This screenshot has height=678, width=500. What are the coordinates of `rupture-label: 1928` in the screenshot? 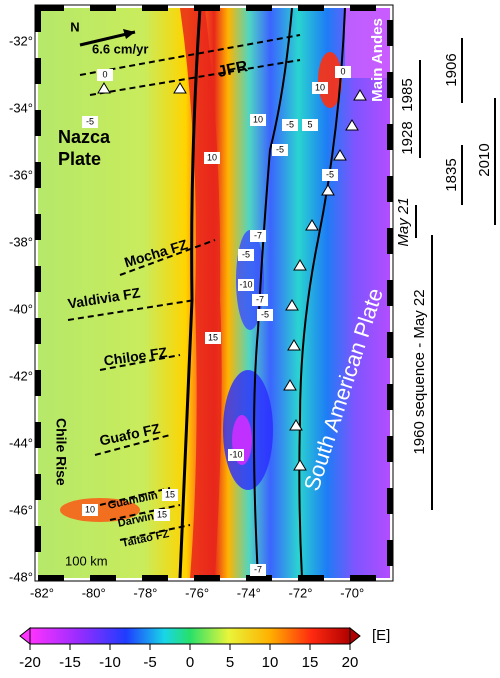 It's located at (407, 137).